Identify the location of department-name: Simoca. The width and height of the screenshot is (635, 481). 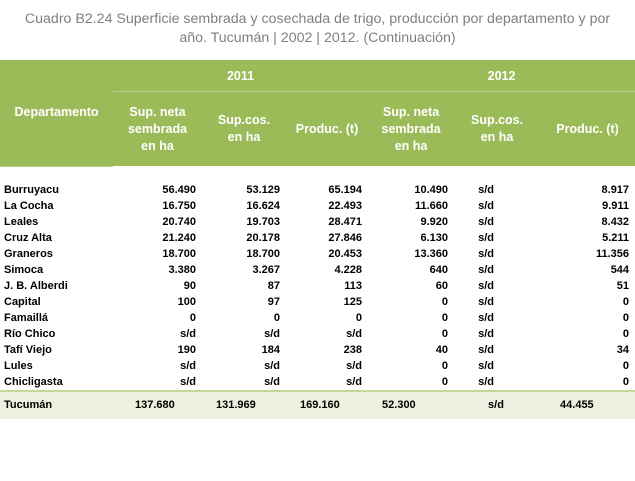
(24, 269).